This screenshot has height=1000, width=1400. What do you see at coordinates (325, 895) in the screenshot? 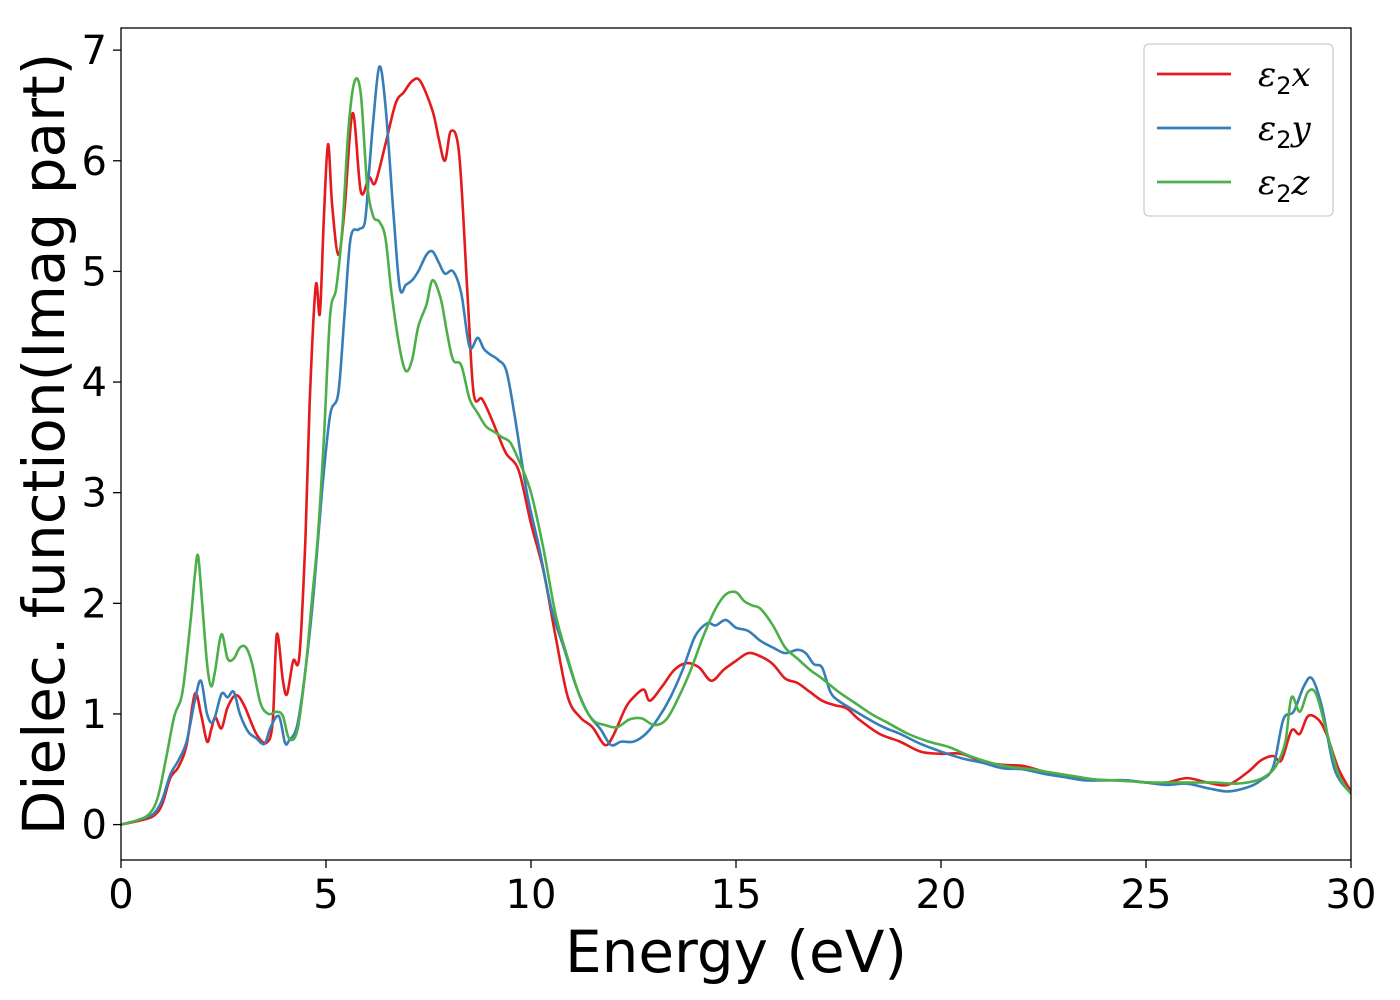
I see `x-tick-label: 5` at bounding box center [325, 895].